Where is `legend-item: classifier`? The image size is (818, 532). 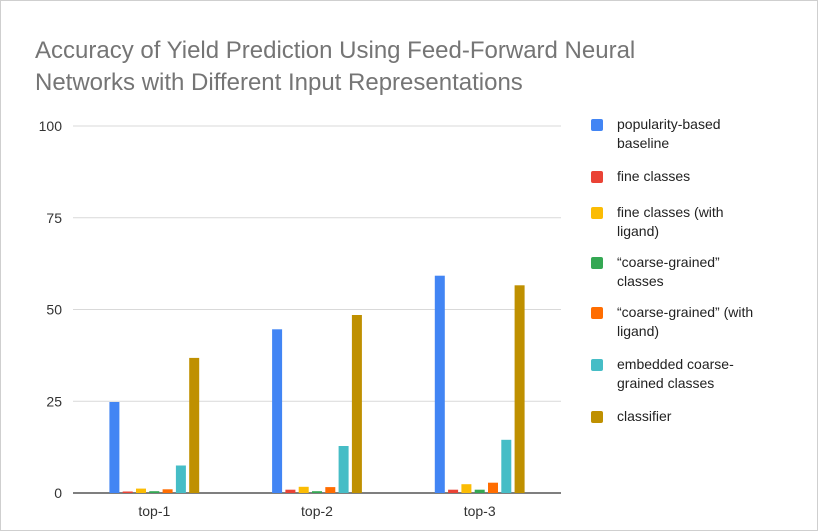 legend-item: classifier is located at coordinates (631, 416).